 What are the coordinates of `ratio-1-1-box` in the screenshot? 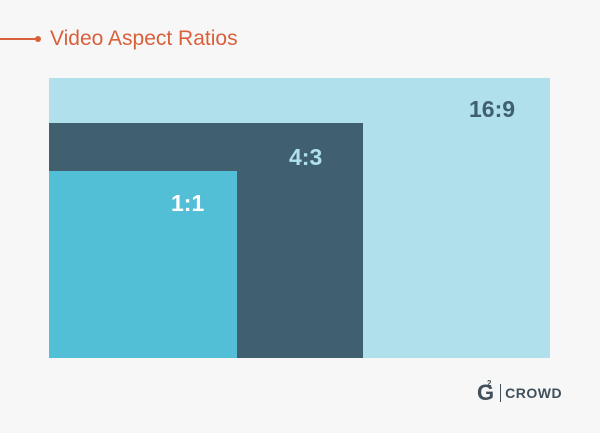 It's located at (143, 264).